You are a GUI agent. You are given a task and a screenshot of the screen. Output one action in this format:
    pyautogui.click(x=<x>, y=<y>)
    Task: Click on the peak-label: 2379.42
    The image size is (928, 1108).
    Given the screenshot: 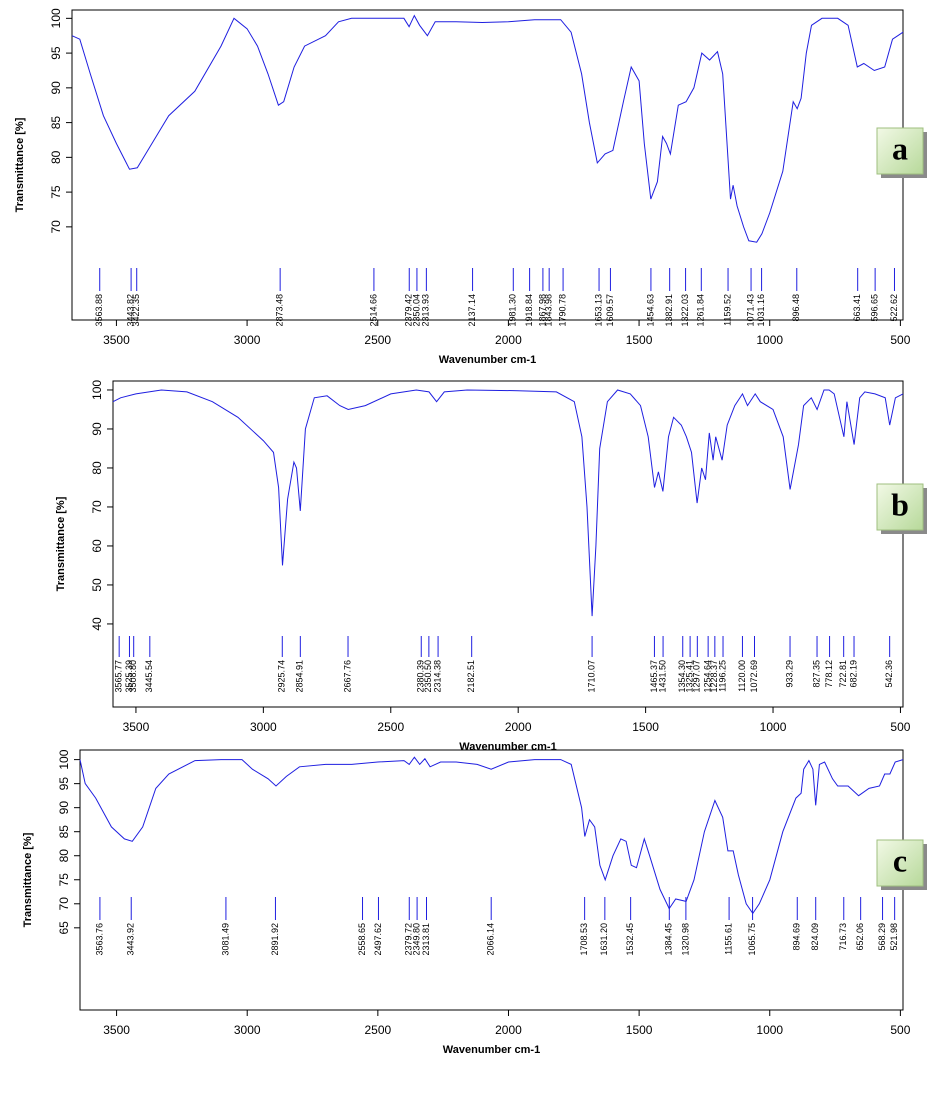 What is the action you would take?
    pyautogui.click(x=409, y=310)
    